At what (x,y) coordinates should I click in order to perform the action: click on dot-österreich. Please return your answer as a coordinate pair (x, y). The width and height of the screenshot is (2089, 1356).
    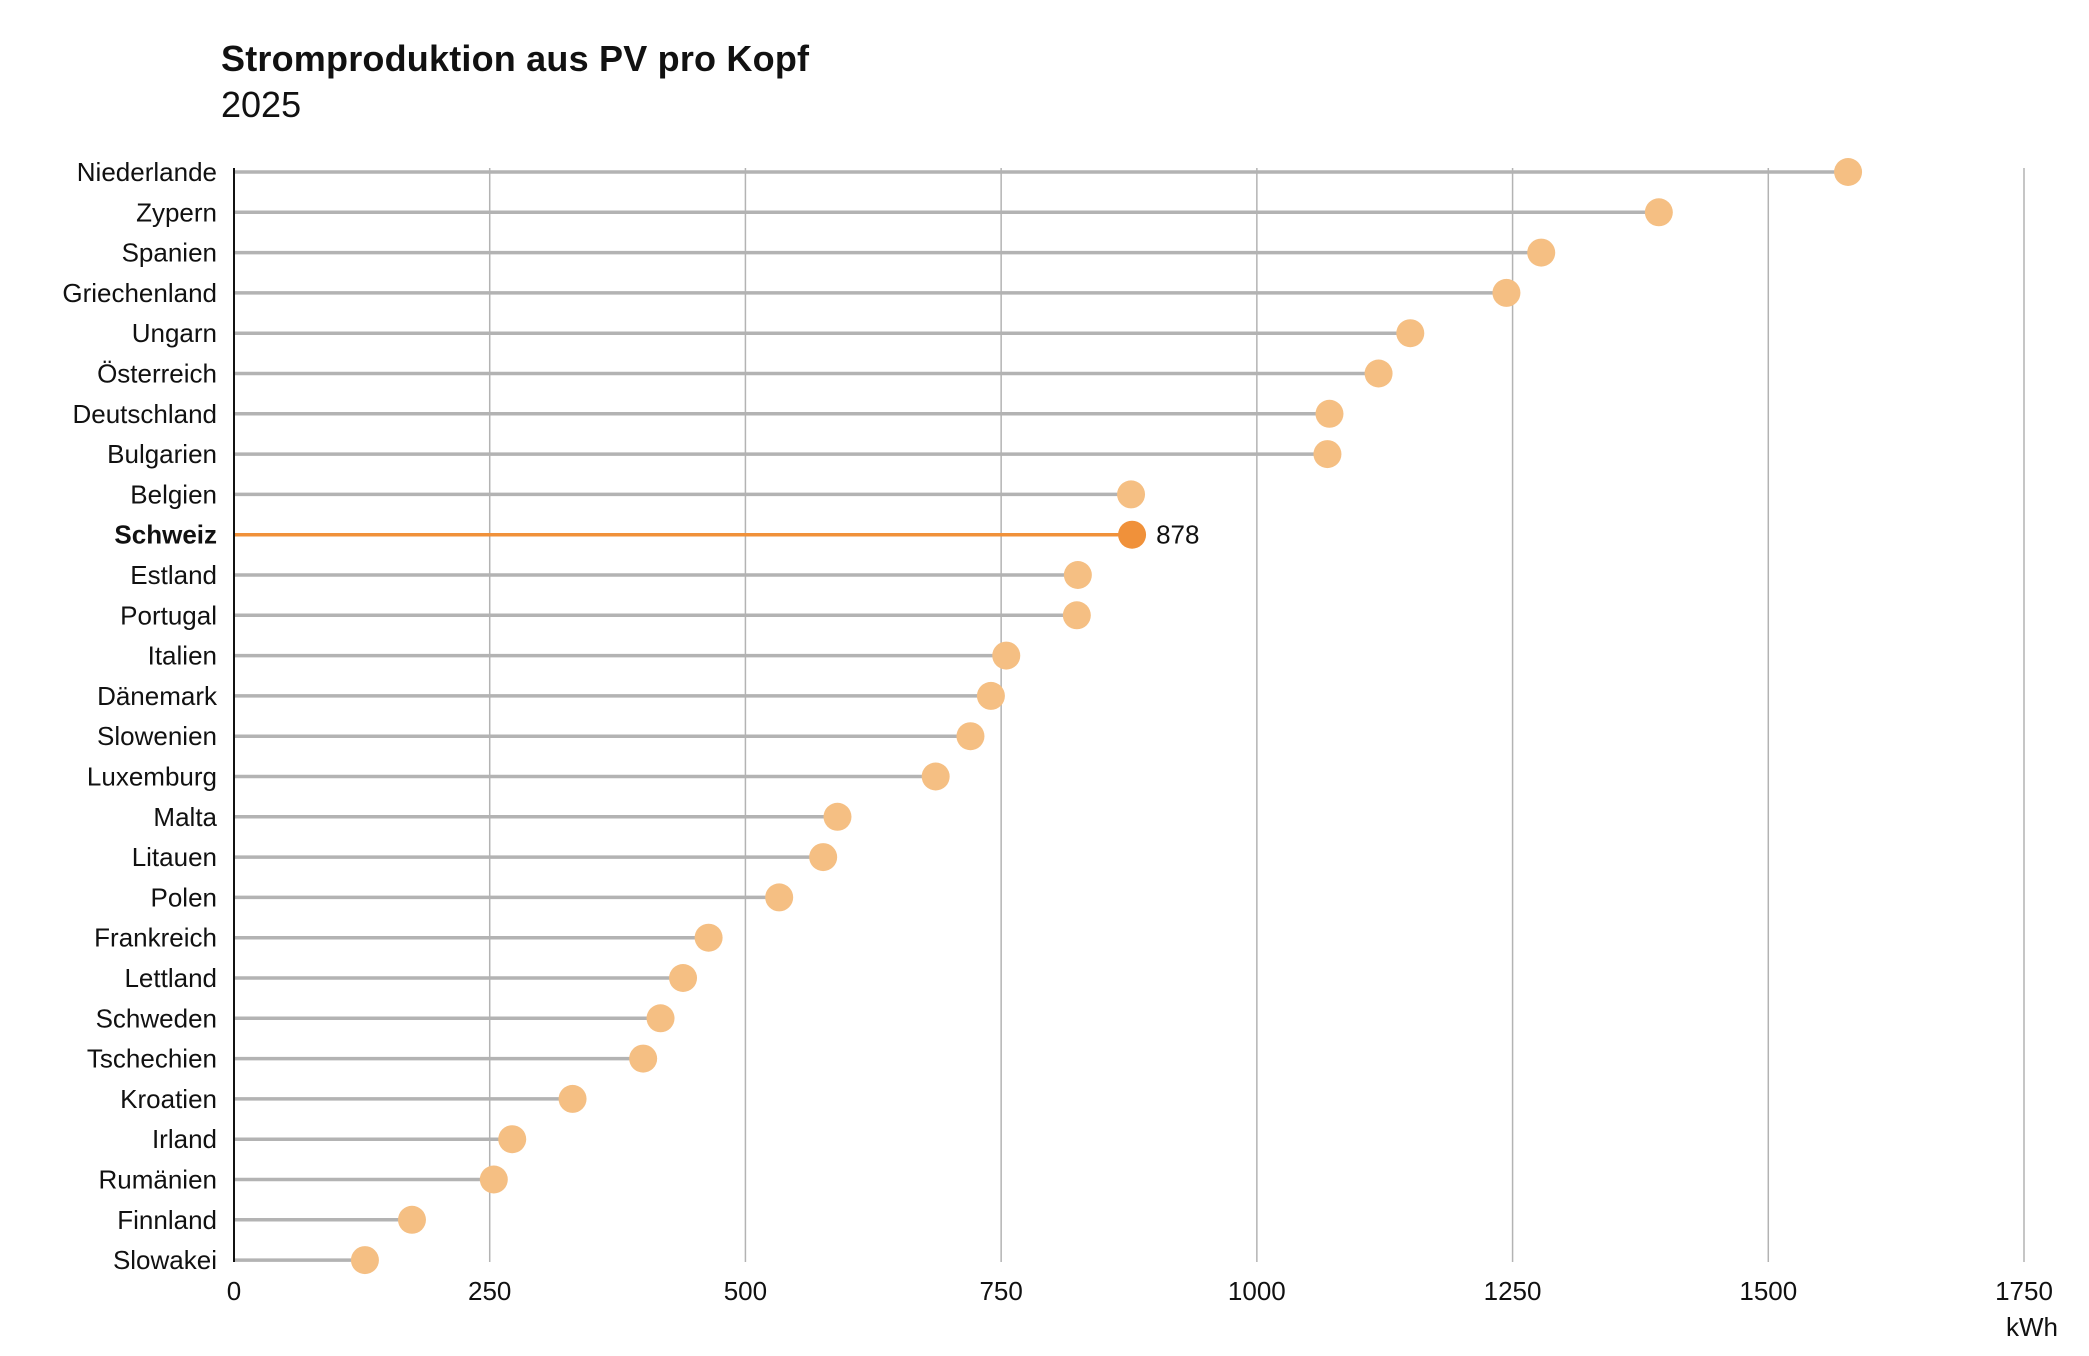
    Looking at the image, I should click on (1378, 373).